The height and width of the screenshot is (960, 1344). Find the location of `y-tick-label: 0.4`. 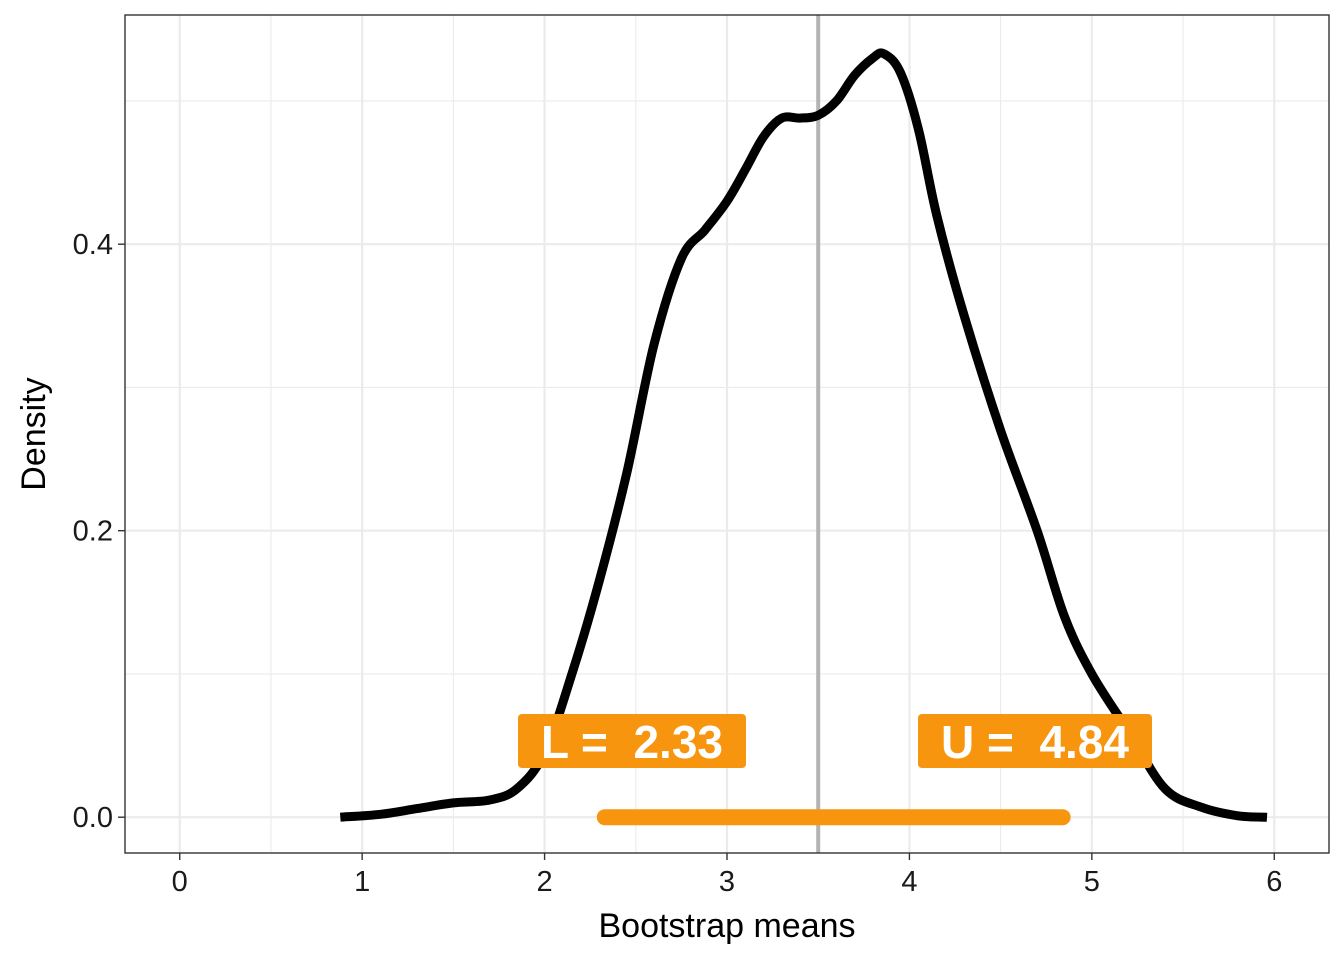

y-tick-label: 0.4 is located at coordinates (93, 245).